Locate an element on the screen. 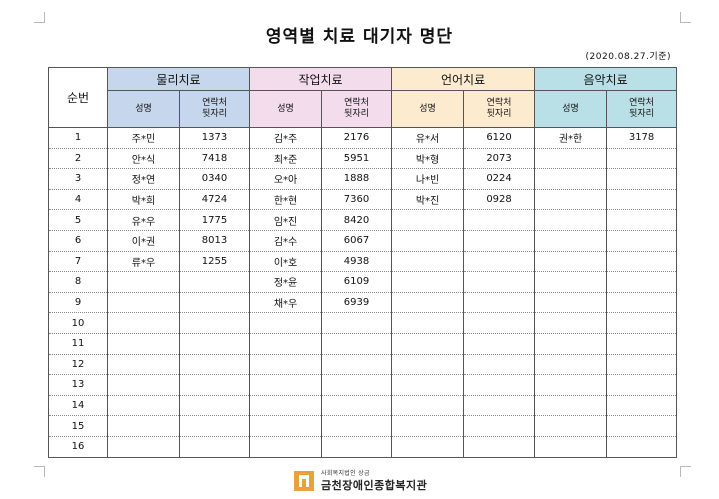 The image size is (719, 499). patient-name-cell: 이*호 is located at coordinates (286, 261).